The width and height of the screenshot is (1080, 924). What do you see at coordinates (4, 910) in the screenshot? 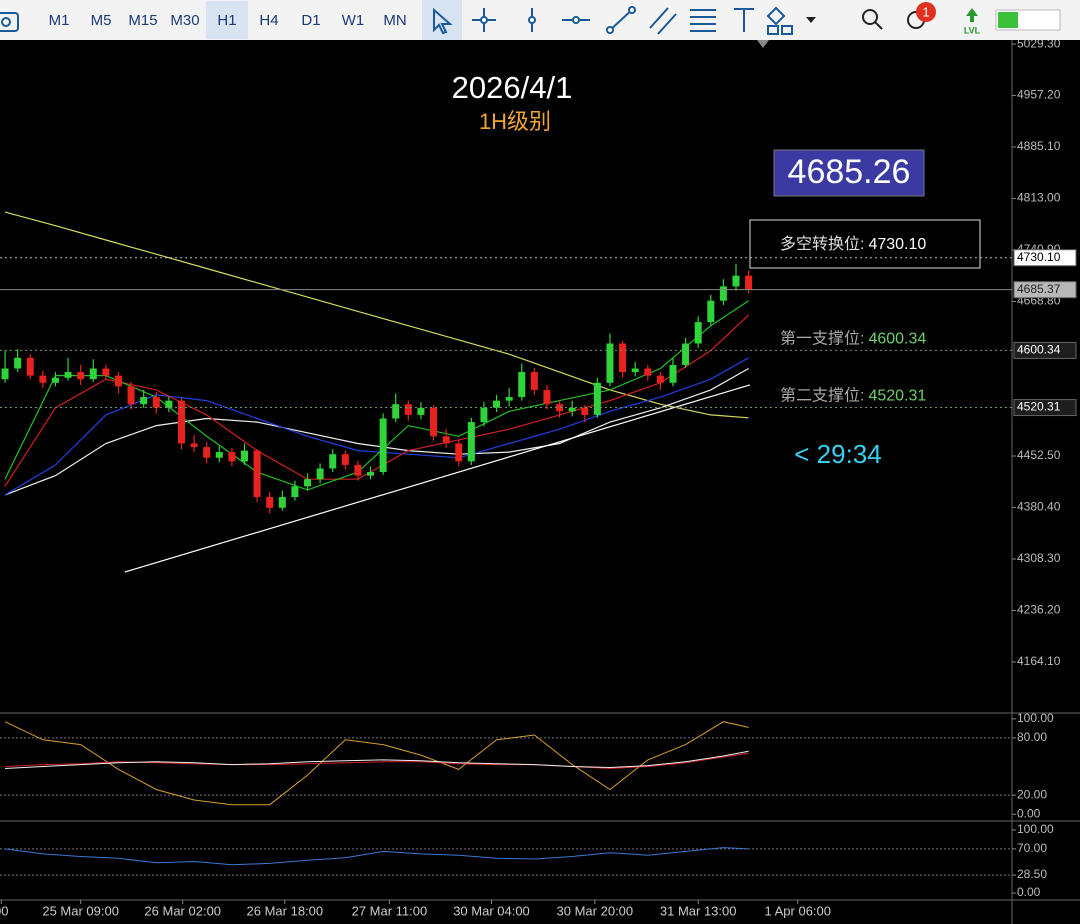
I see `x-tick-label: 00` at bounding box center [4, 910].